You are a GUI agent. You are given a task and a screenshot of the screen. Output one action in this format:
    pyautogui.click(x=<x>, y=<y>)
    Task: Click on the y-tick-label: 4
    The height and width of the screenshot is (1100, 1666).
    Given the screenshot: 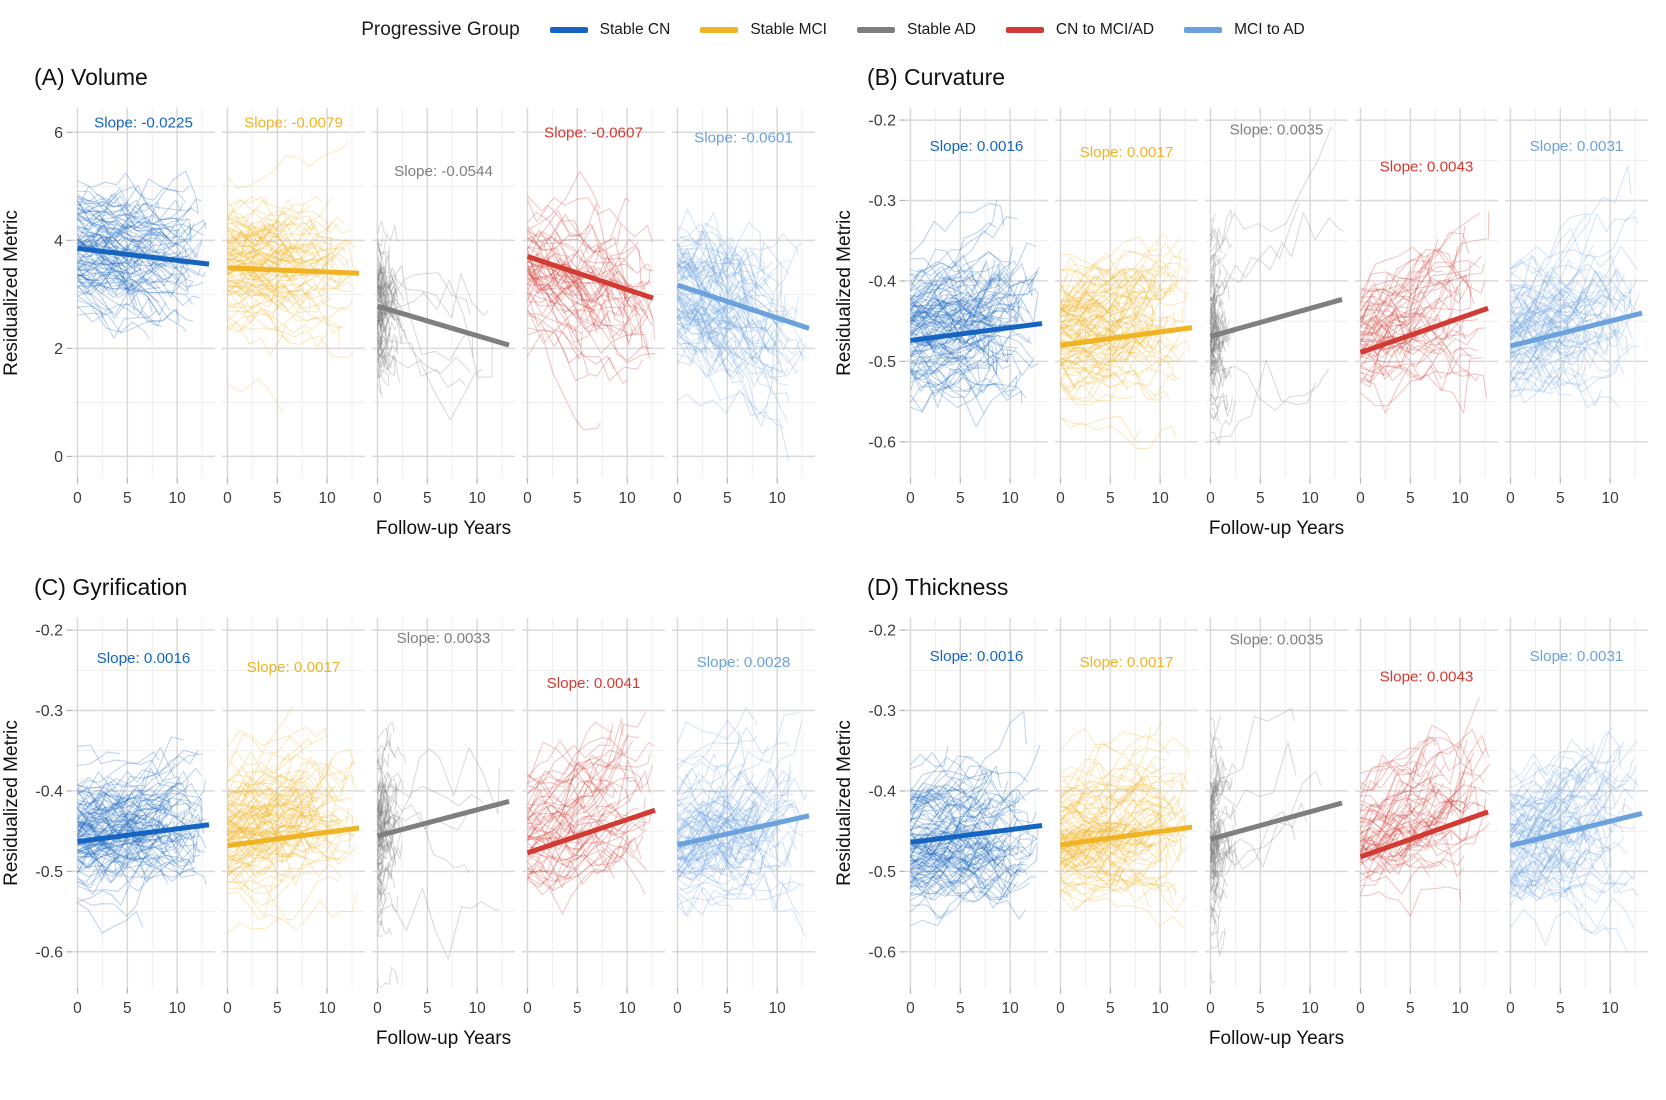 What is the action you would take?
    pyautogui.click(x=58, y=241)
    